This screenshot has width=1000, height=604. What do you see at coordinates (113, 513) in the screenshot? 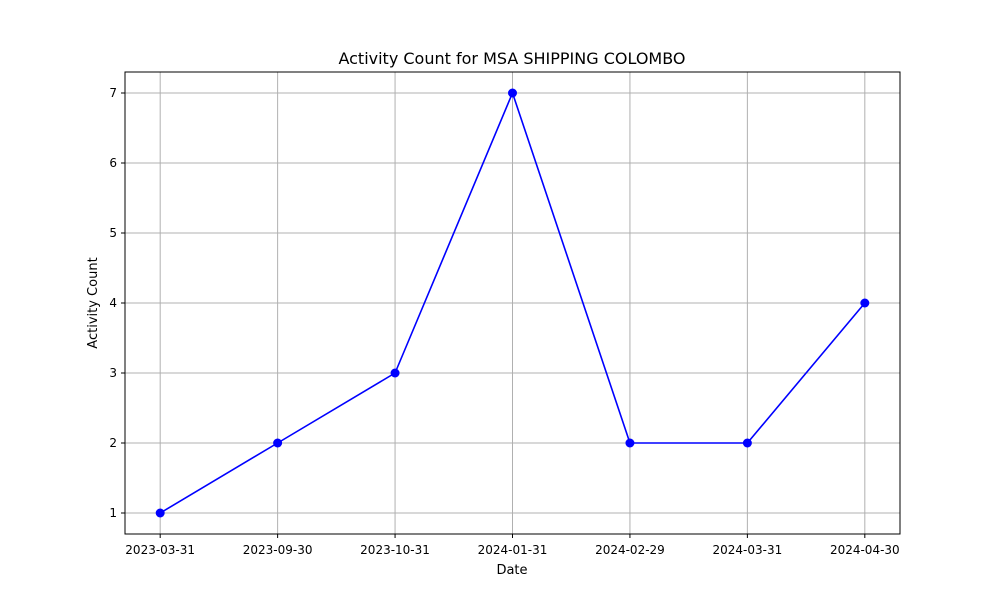
I see `y-tick-label: 1` at bounding box center [113, 513].